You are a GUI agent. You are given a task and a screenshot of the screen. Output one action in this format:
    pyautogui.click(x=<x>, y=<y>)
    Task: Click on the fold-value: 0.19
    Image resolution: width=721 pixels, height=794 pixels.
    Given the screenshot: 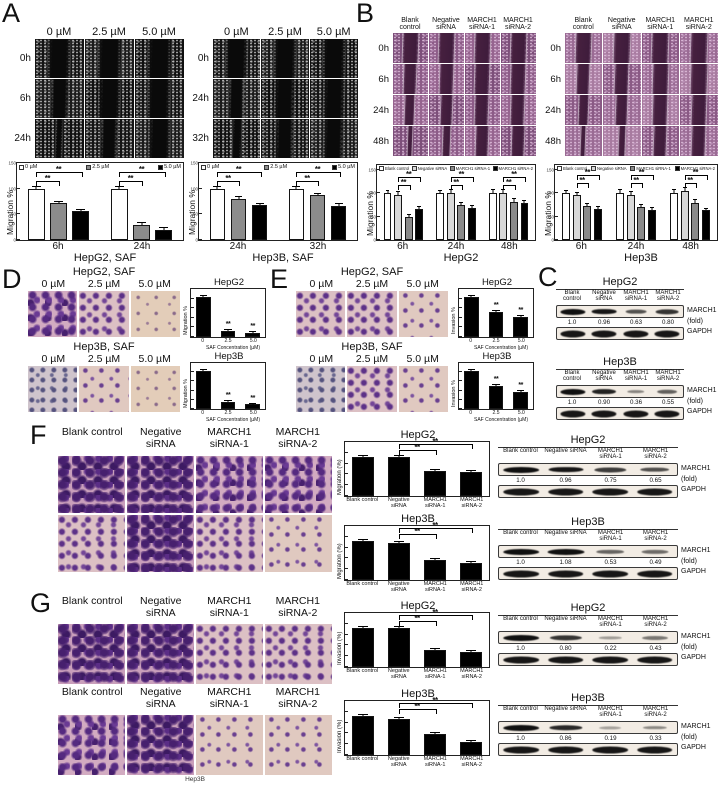 What is the action you would take?
    pyautogui.click(x=610, y=738)
    